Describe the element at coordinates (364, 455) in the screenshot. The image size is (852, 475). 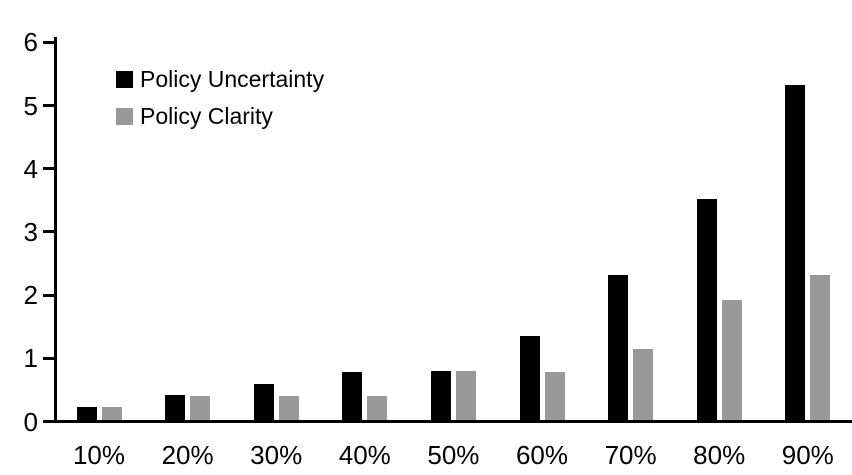
I see `x-category-label: 40%` at that location.